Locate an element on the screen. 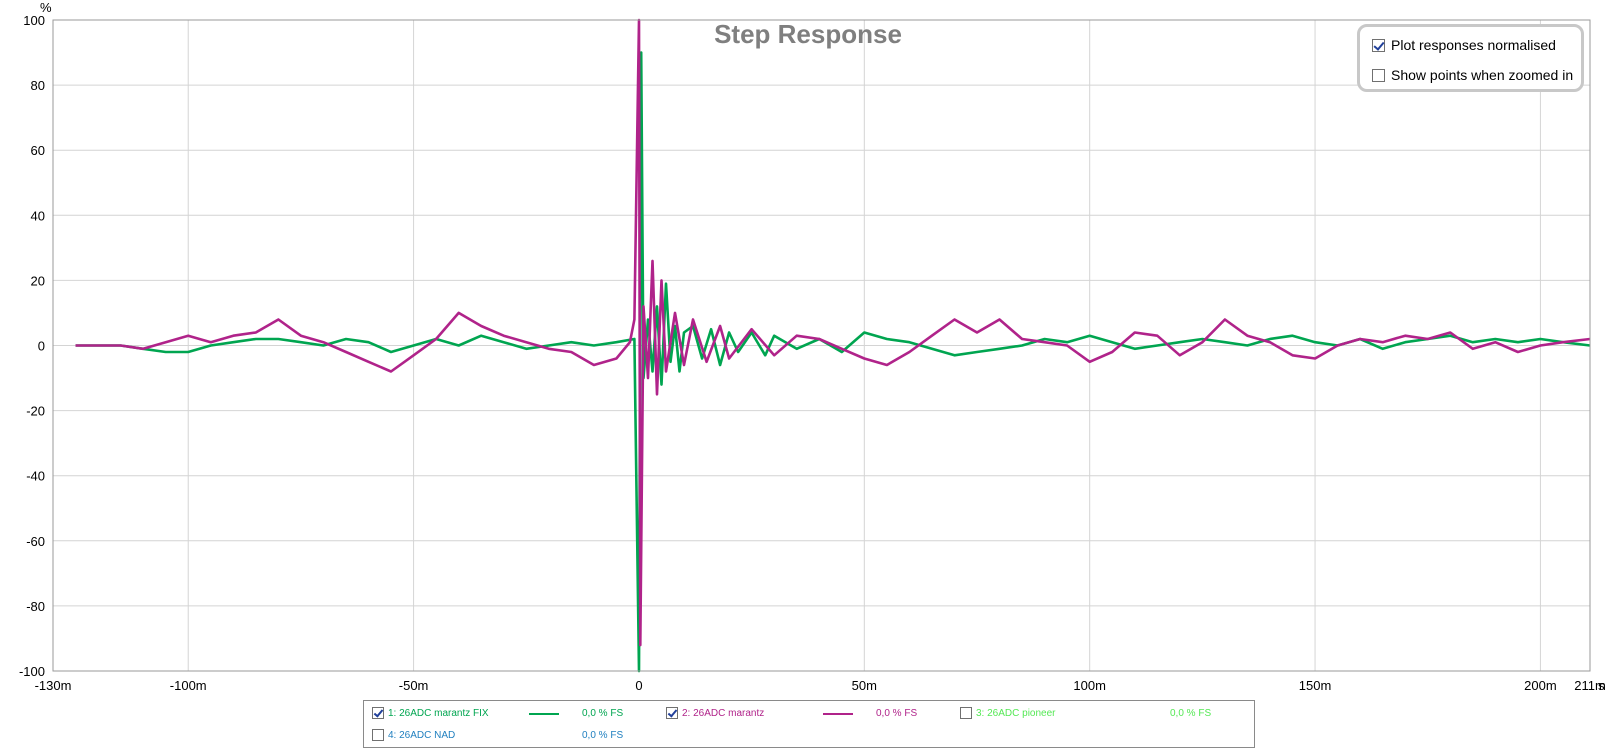 This screenshot has width=1617, height=749. legend-item-2: 2: 26ADC marantz is located at coordinates (715, 713).